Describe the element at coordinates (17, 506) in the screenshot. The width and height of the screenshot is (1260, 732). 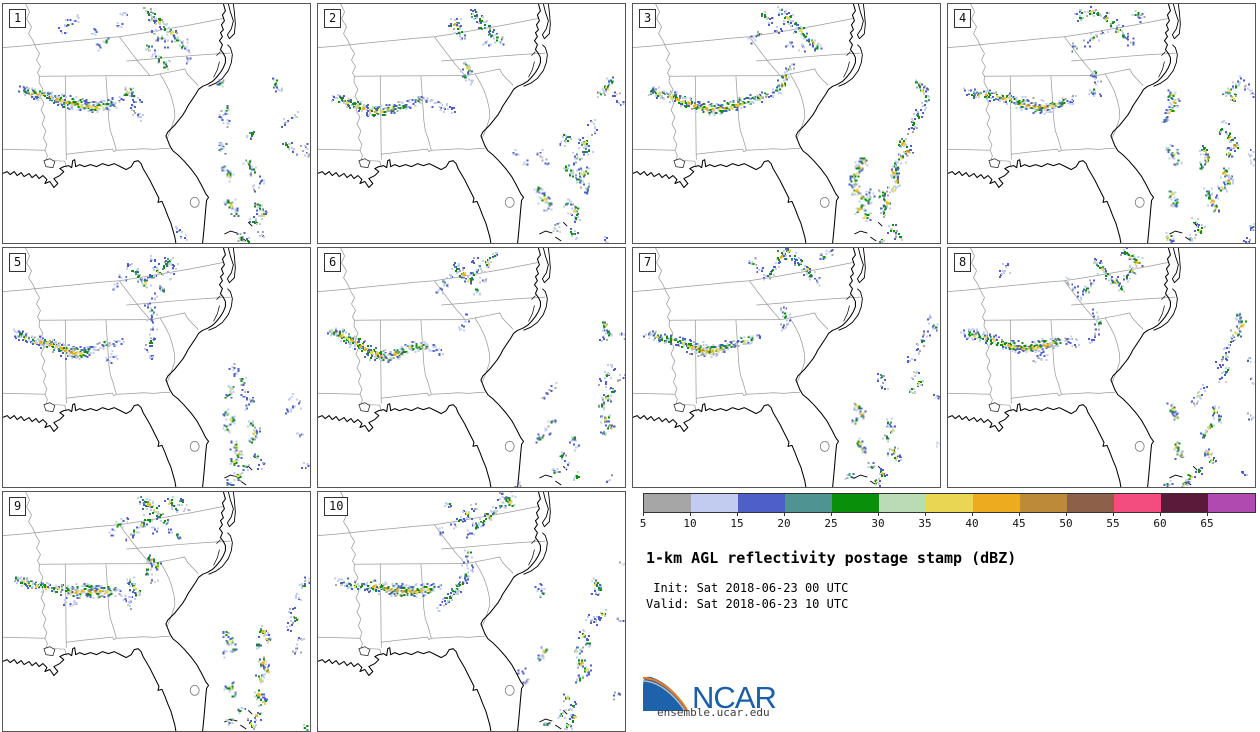
I see `panel-number-badge: 9` at that location.